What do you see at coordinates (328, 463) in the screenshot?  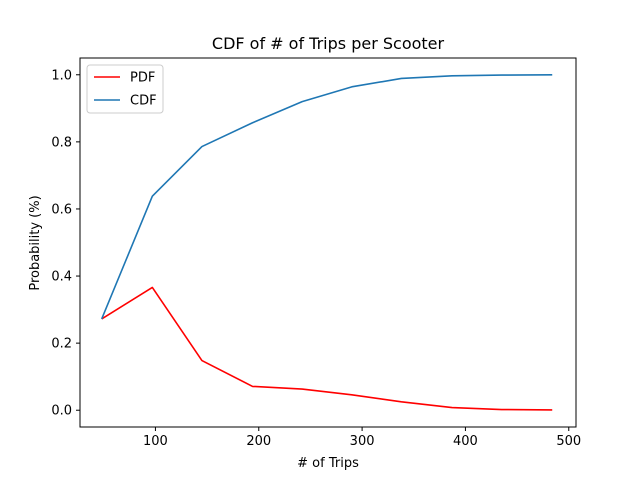 I see `x-axis-label: # of Trips` at bounding box center [328, 463].